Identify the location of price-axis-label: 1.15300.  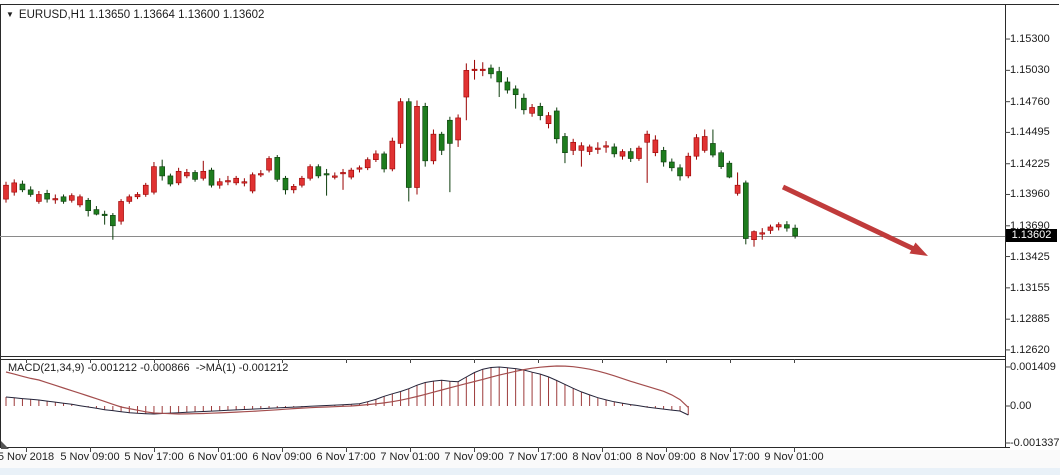
(1030, 39).